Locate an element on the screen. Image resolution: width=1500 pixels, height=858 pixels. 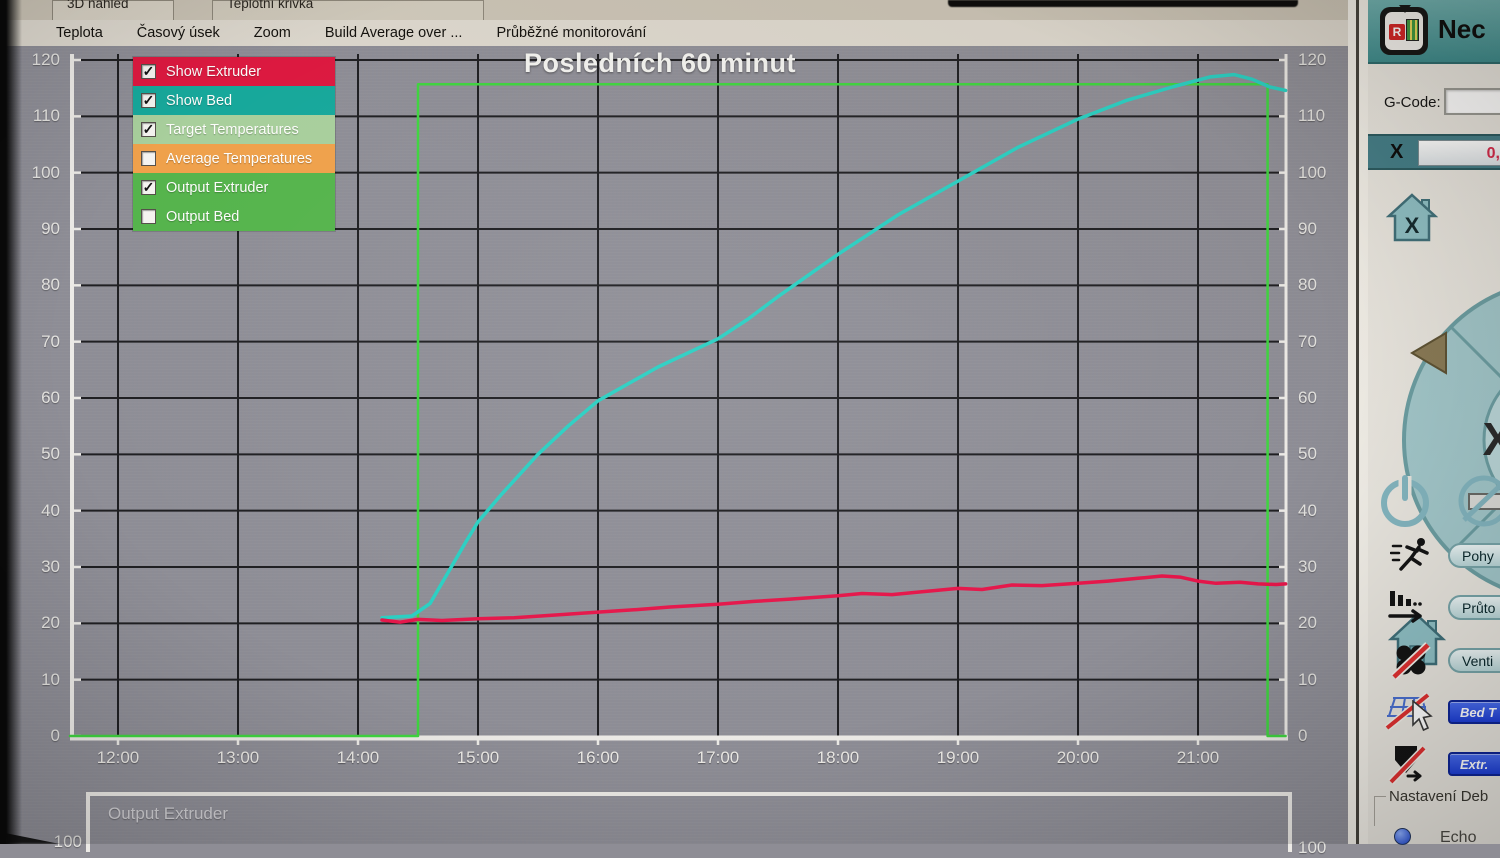
chart-title: Posledních 60 minut is located at coordinates (660, 63).